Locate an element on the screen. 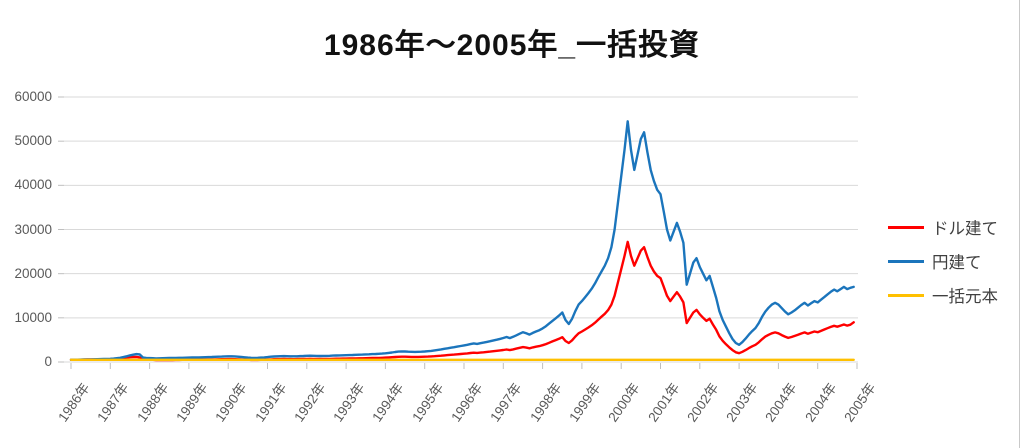 This screenshot has height=448, width=1024. legend-label: 一括元本 is located at coordinates (965, 297).